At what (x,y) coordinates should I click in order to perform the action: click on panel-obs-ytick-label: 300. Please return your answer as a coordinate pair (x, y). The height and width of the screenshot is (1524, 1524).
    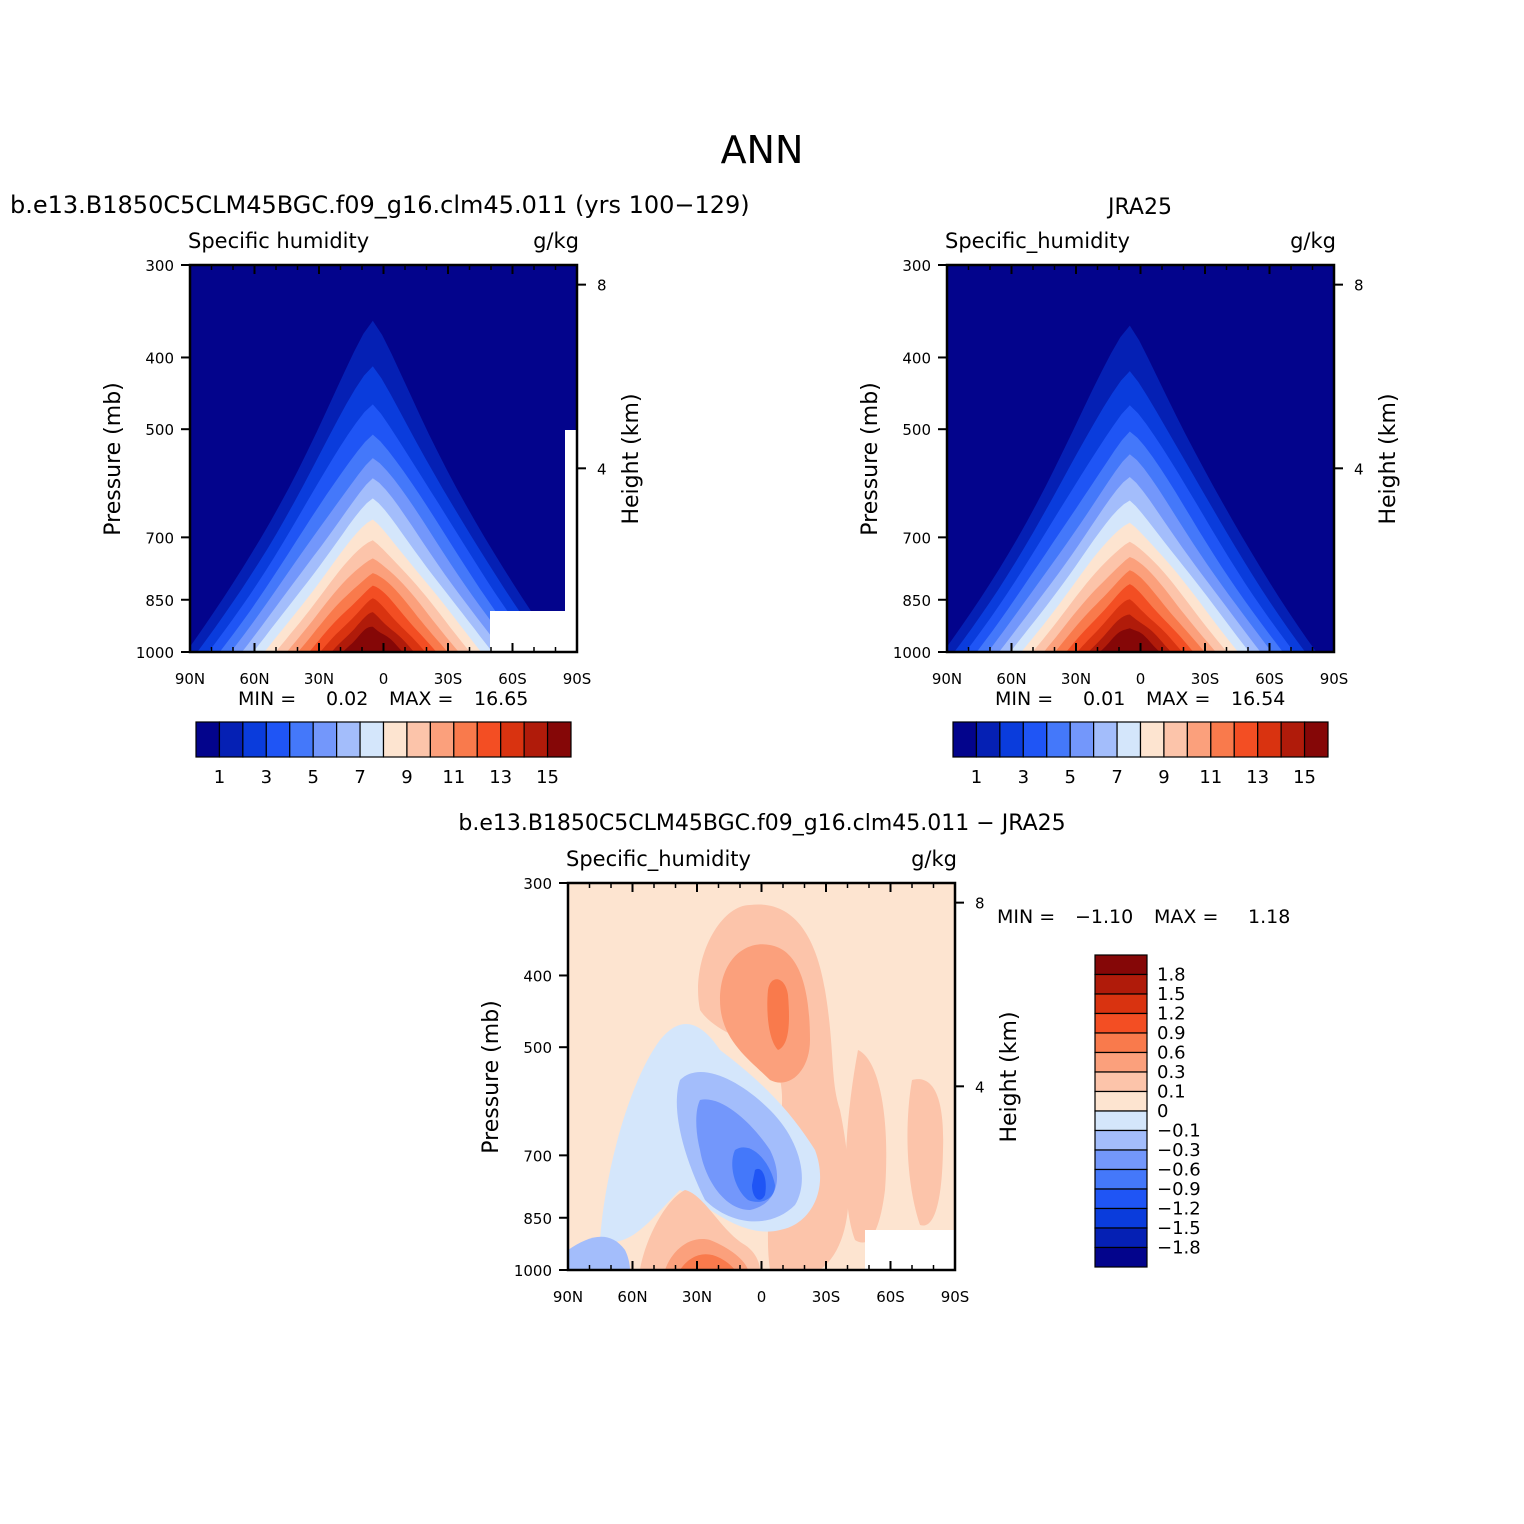
    Looking at the image, I should click on (916, 266).